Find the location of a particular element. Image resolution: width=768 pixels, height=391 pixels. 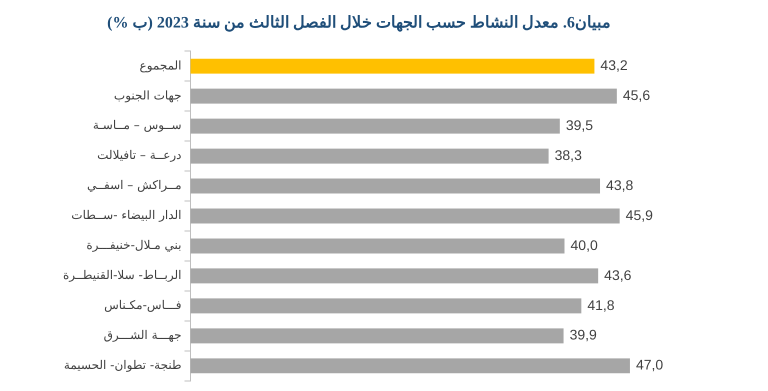

y-tick-label: الدار البيضاء -ســطات is located at coordinates (126, 215).